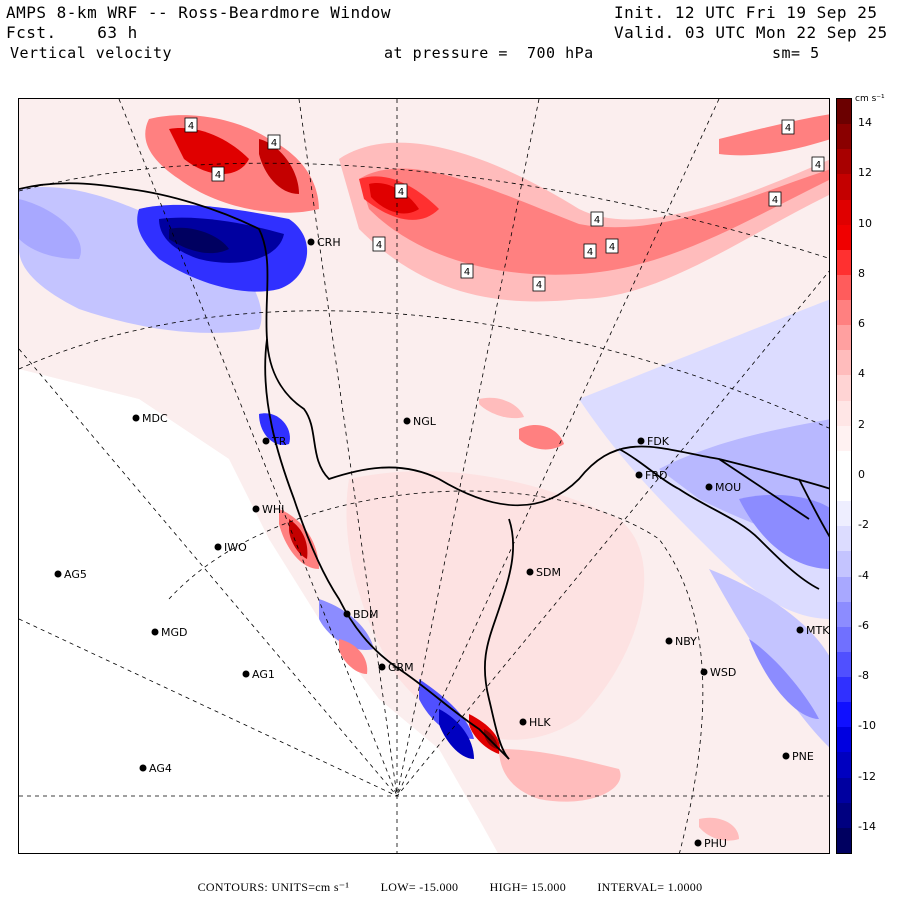 This screenshot has height=900, width=900. Describe the element at coordinates (863, 676) in the screenshot. I see `colorbar-tick-label: -8` at that location.